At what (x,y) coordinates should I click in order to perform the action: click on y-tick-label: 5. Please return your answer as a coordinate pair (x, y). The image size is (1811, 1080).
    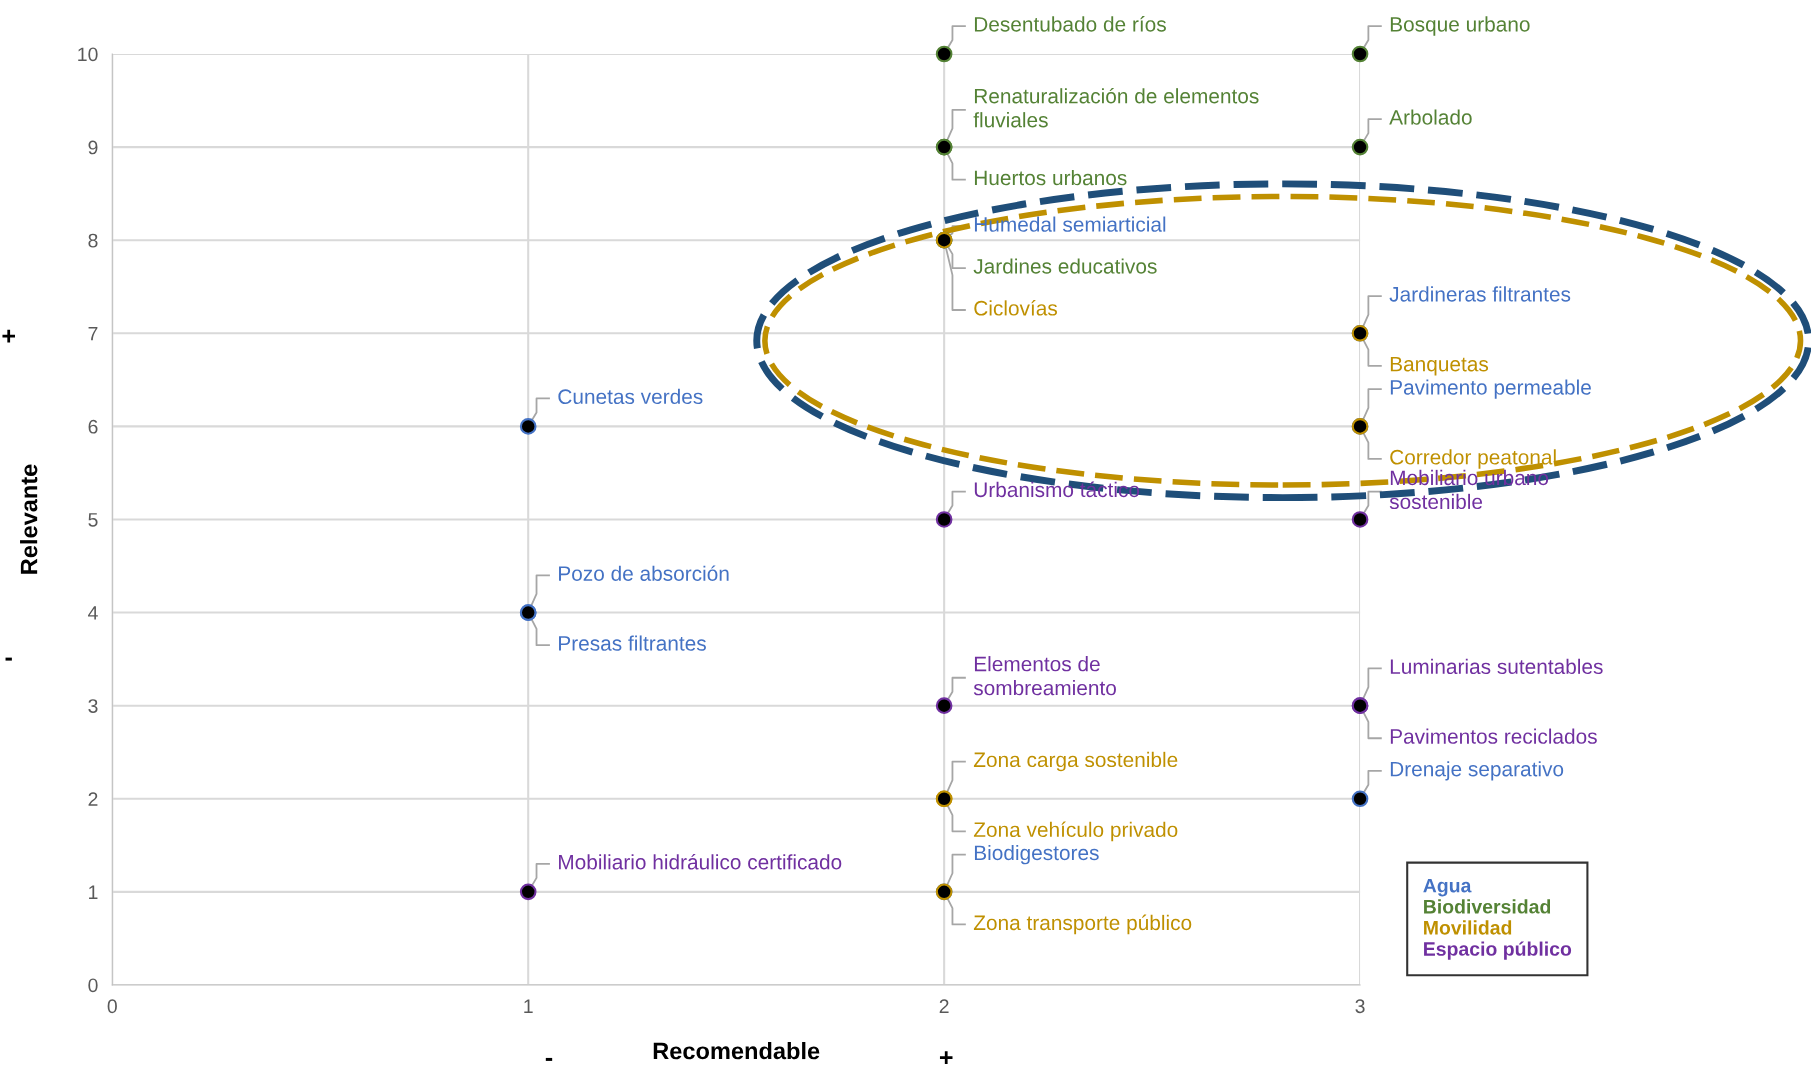
    Looking at the image, I should click on (93, 520).